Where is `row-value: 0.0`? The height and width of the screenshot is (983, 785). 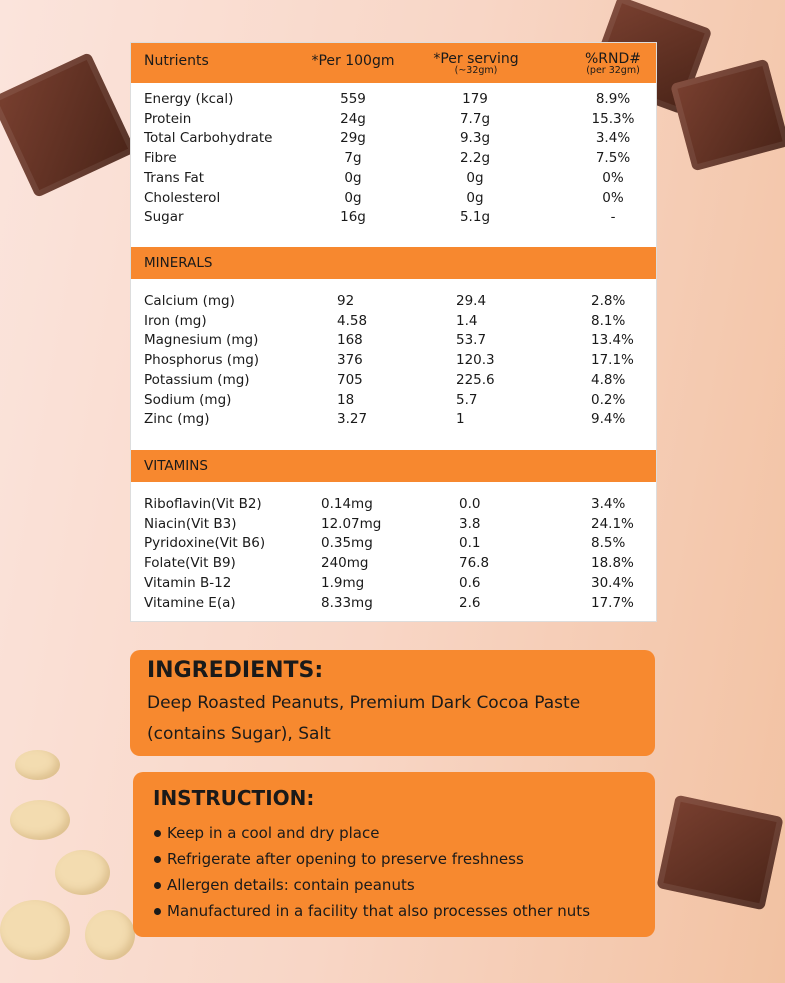
row-value: 0.0 is located at coordinates (470, 504).